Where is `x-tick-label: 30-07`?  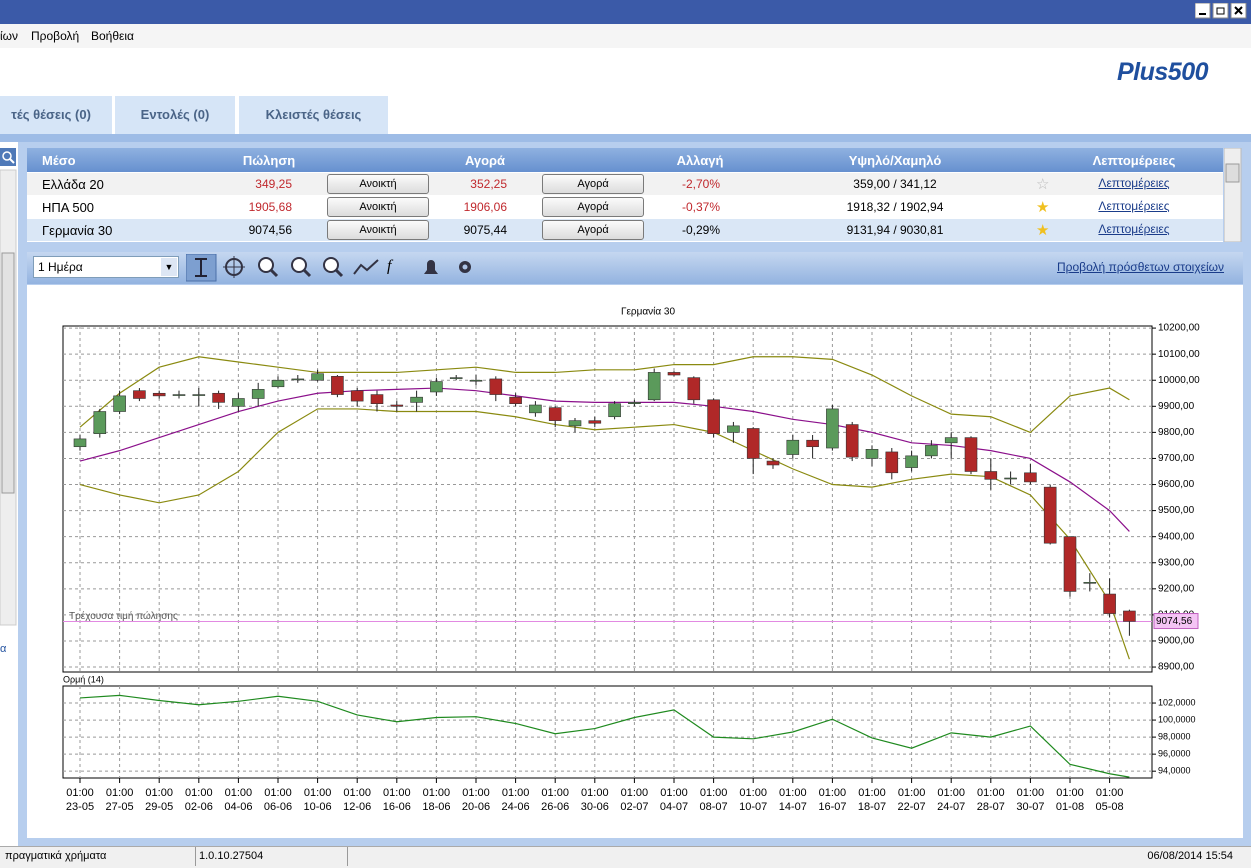
x-tick-label: 30-07 is located at coordinates (1030, 807).